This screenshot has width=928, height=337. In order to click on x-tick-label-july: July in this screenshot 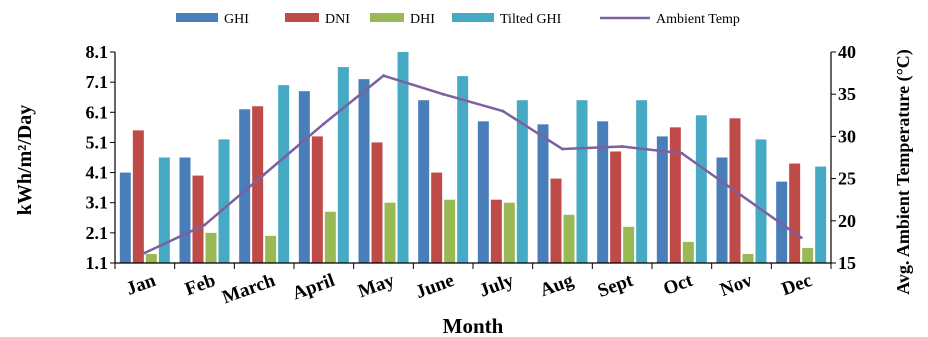, I will do `click(497, 286)`.